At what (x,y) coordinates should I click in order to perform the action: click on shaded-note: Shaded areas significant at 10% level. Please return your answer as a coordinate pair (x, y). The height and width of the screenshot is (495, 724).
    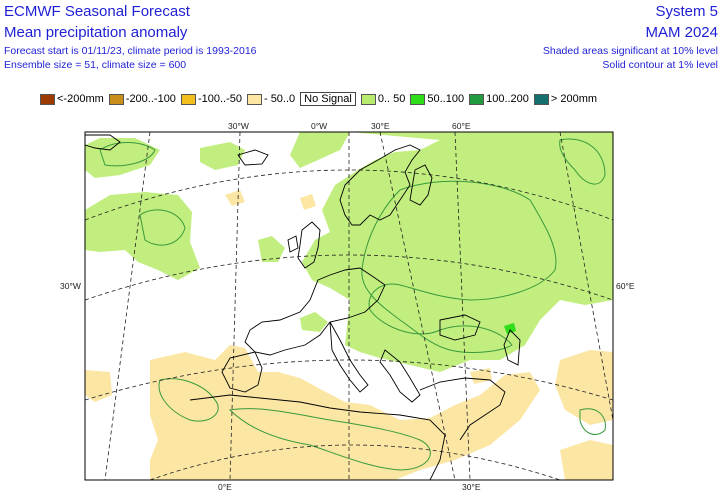
    Looking at the image, I should click on (630, 51).